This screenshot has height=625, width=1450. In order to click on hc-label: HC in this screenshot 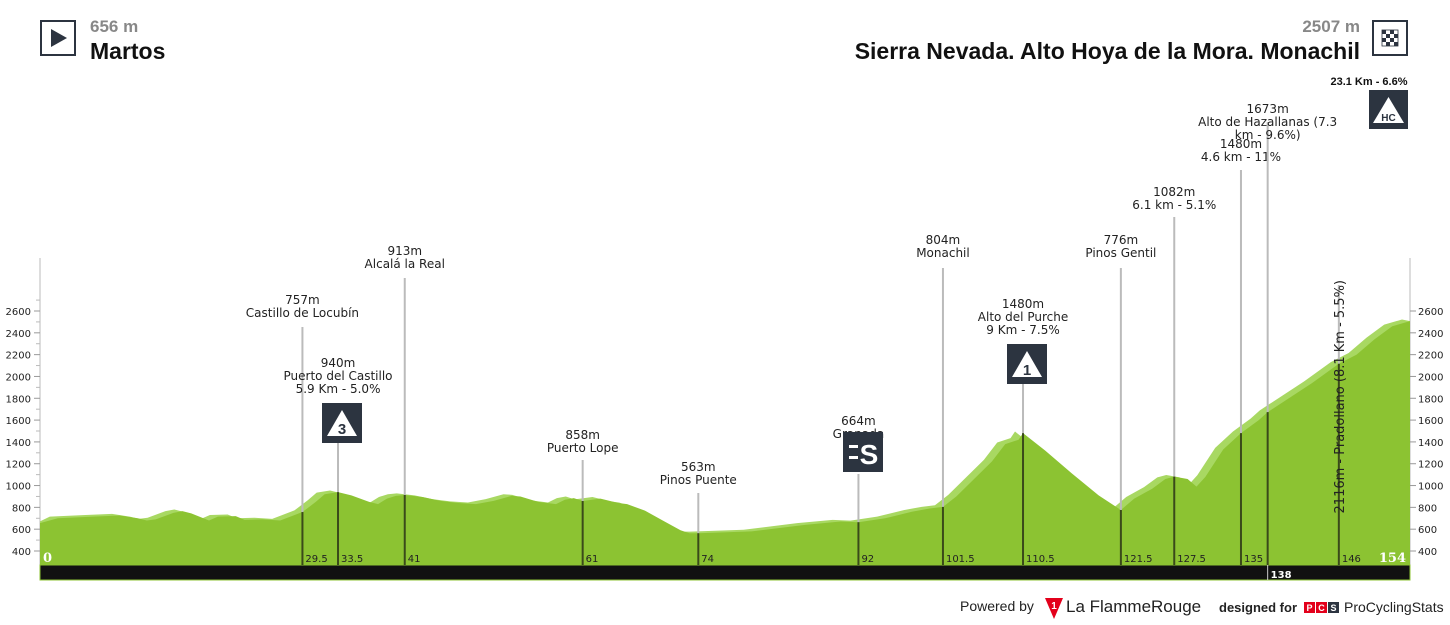, I will do `click(1388, 118)`.